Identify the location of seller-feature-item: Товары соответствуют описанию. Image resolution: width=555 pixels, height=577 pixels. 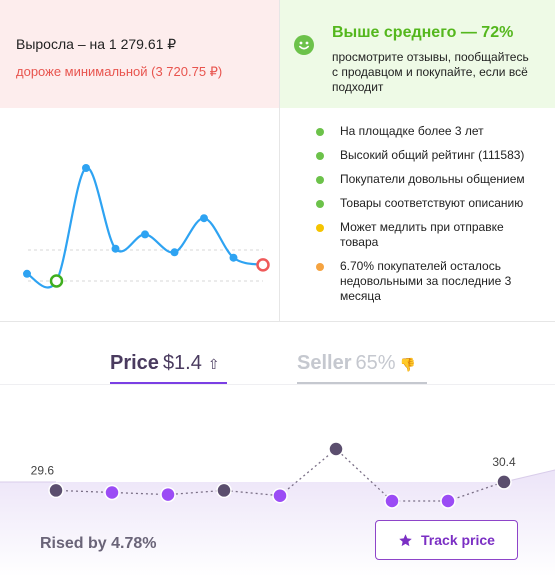
(427, 203).